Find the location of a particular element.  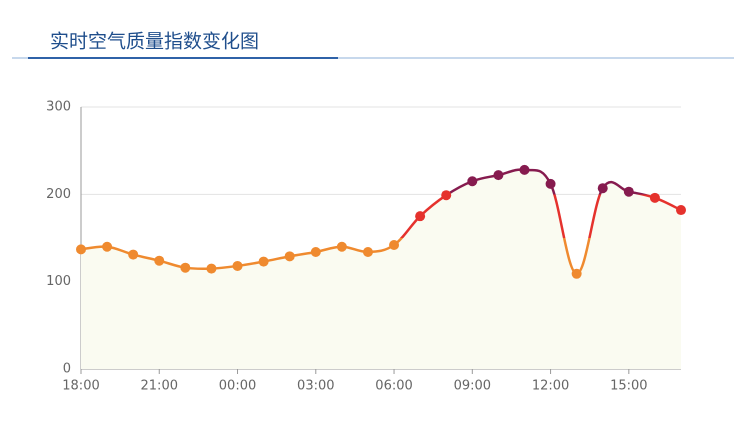

x-tick-label: 09:00 is located at coordinates (472, 386).